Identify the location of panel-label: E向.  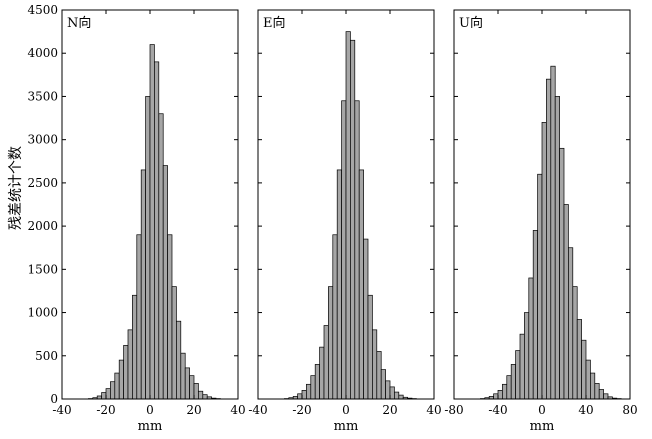
(274, 23).